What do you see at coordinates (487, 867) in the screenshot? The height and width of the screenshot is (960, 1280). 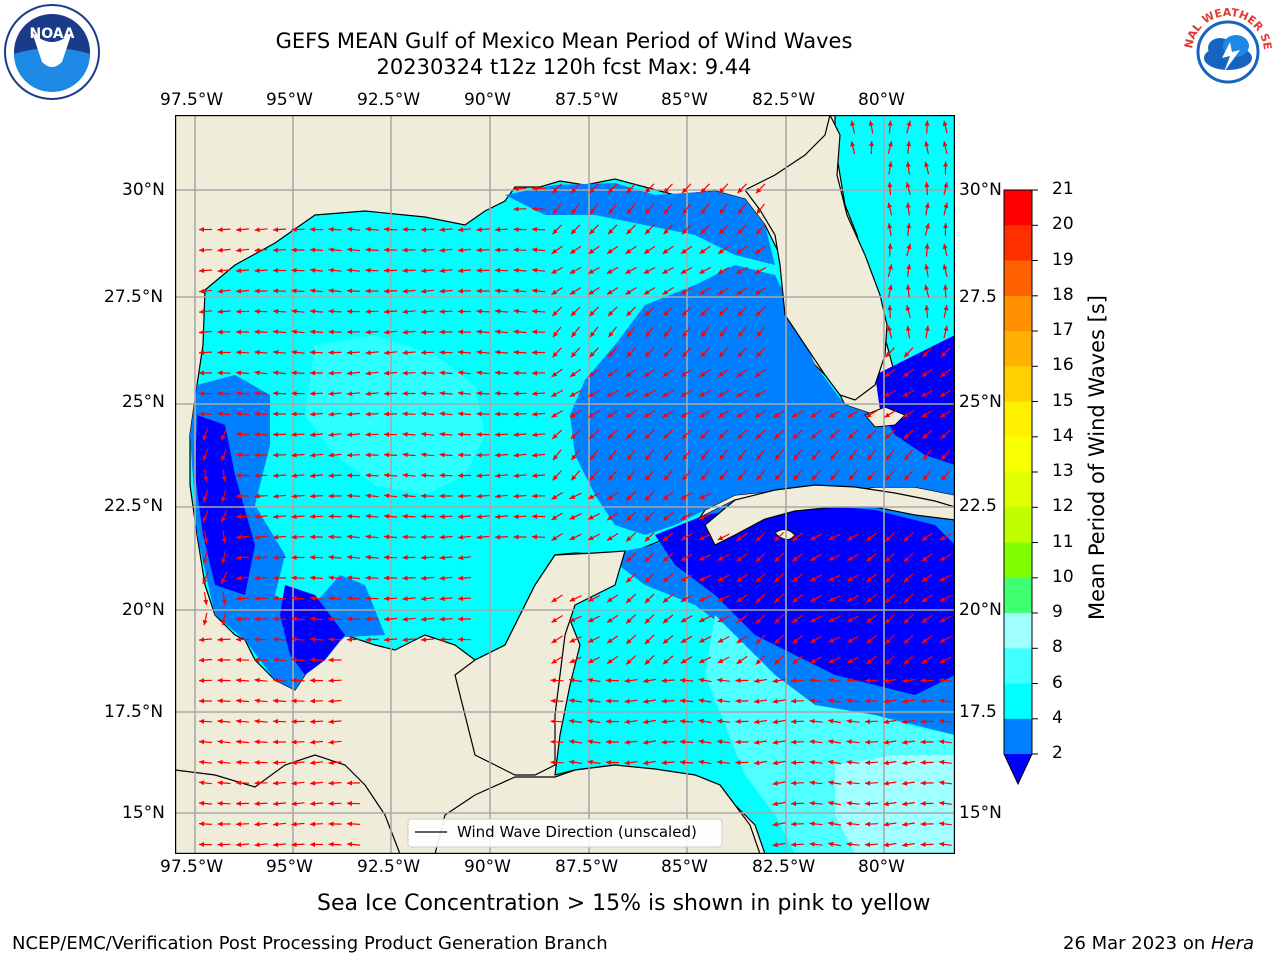 I see `lon-label-bottom: 90°W` at bounding box center [487, 867].